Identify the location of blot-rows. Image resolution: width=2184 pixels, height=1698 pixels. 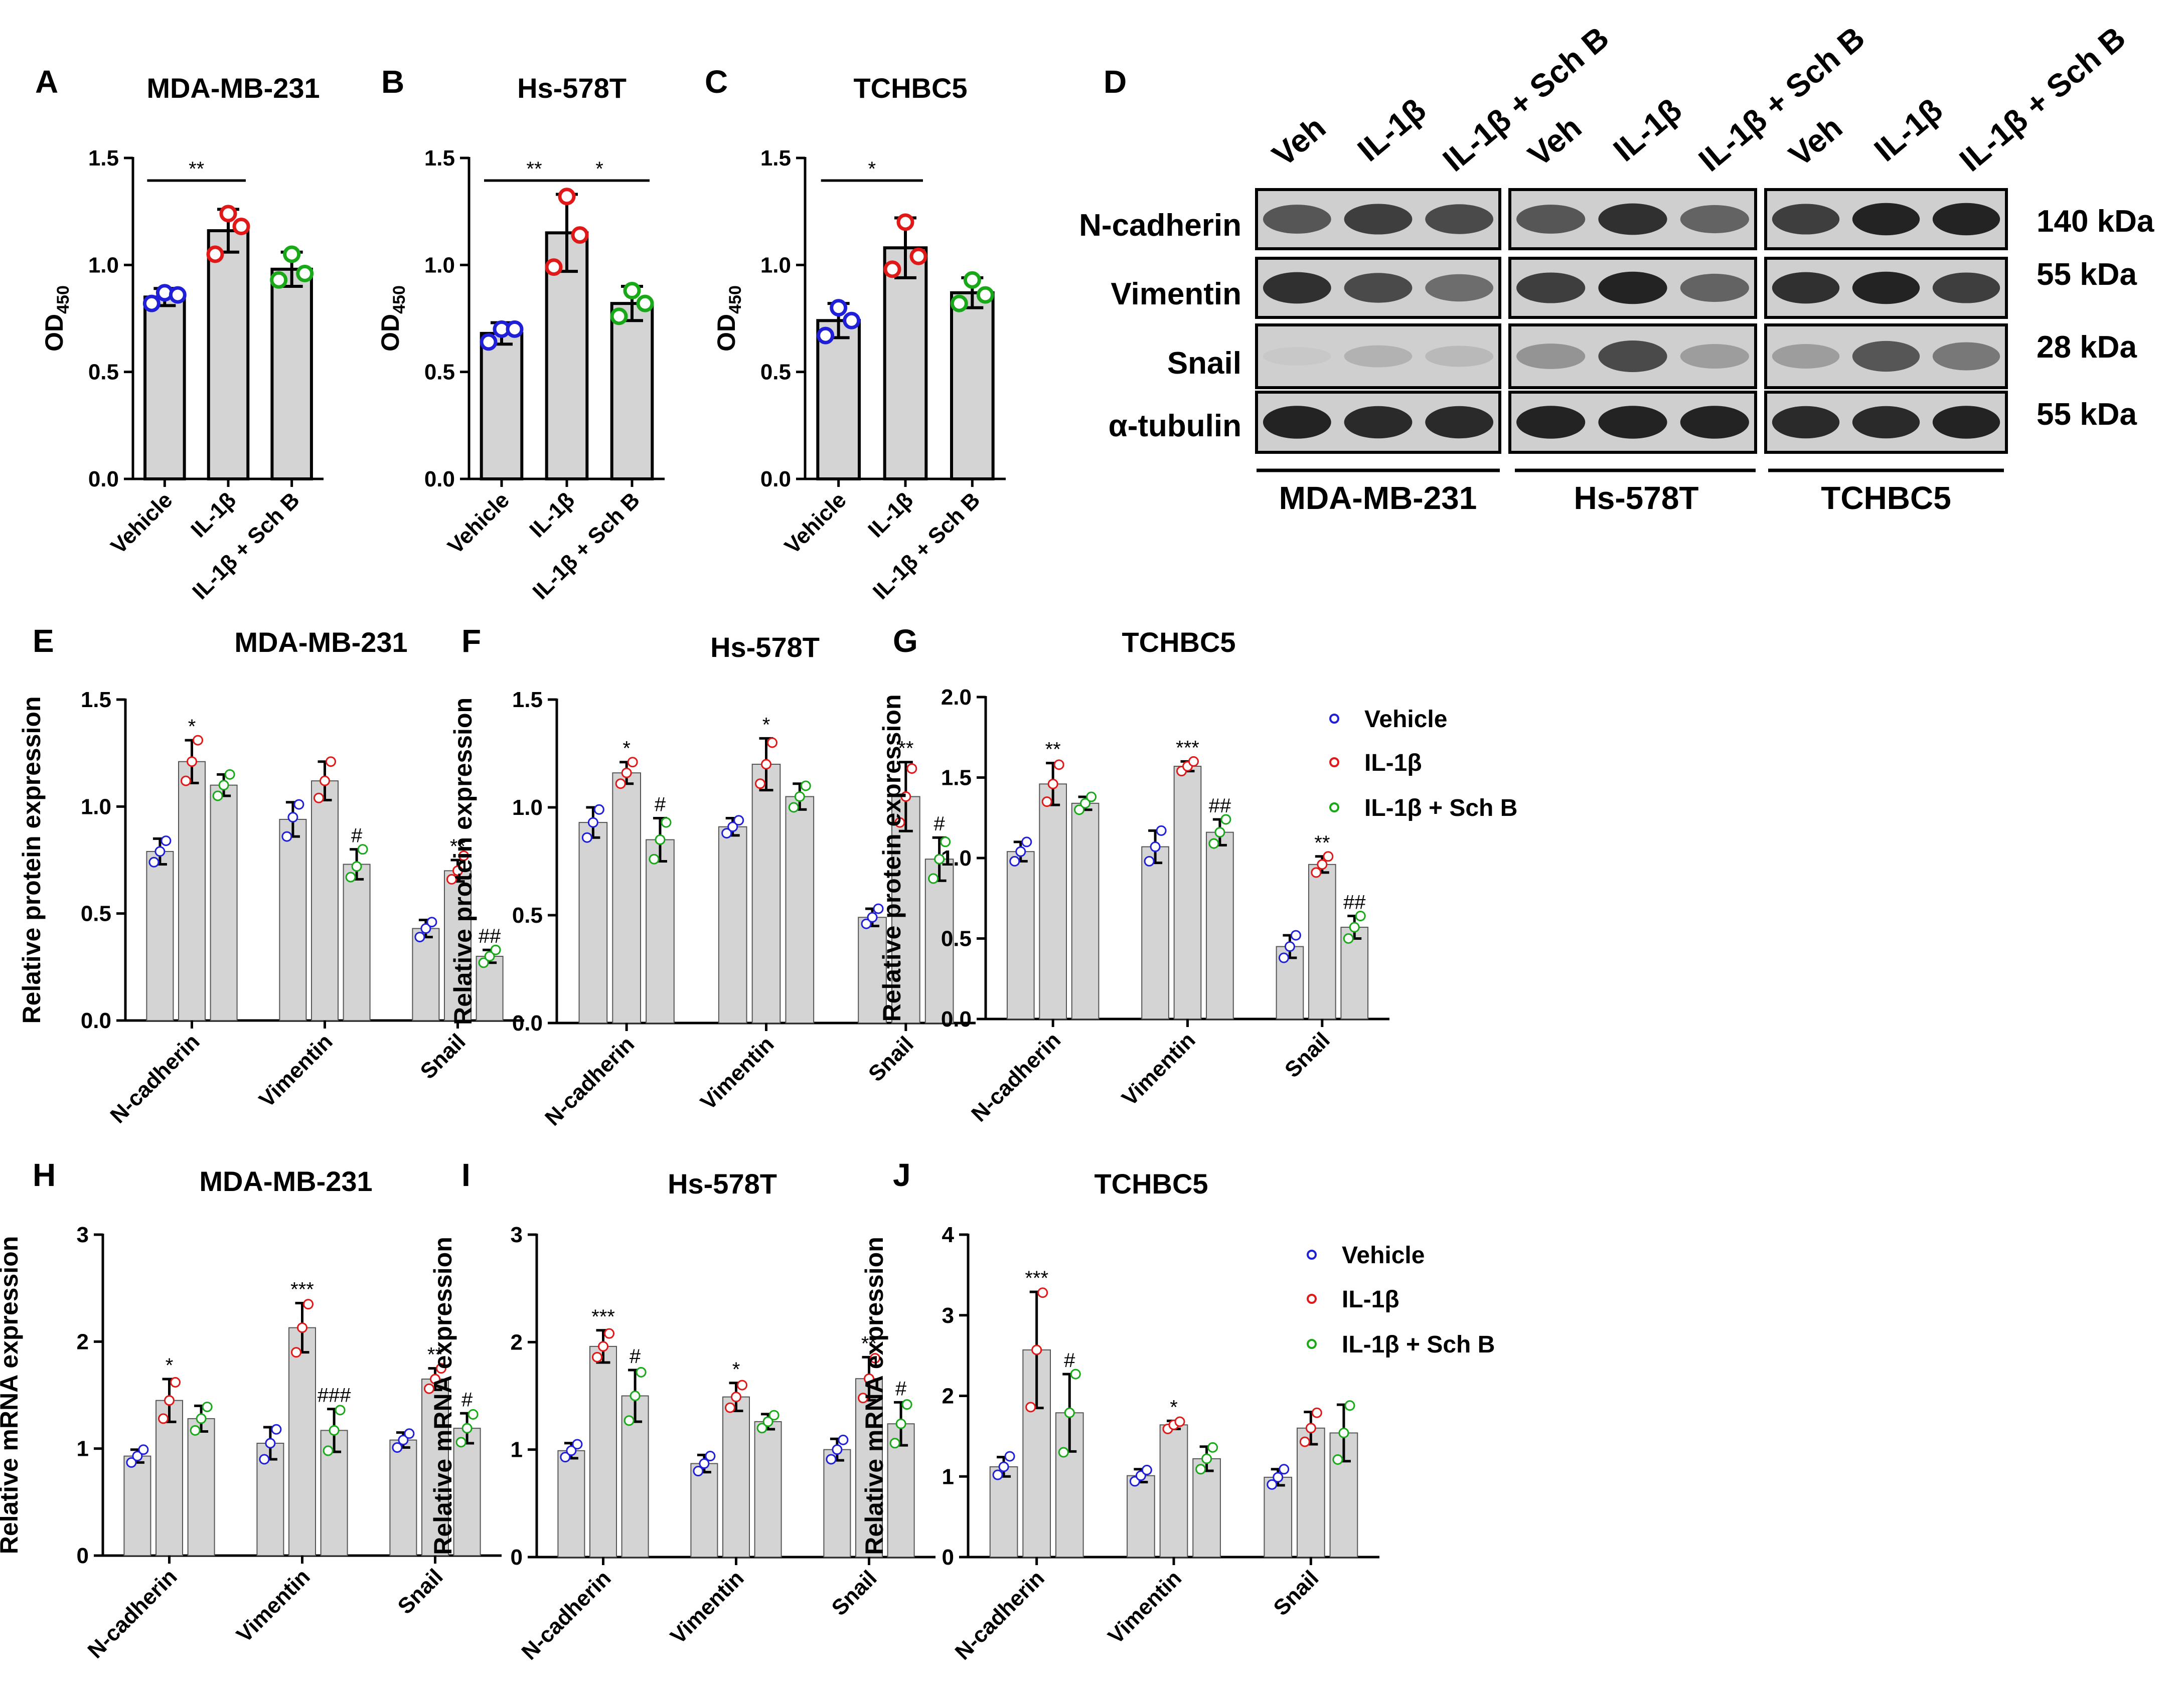
(1631, 321).